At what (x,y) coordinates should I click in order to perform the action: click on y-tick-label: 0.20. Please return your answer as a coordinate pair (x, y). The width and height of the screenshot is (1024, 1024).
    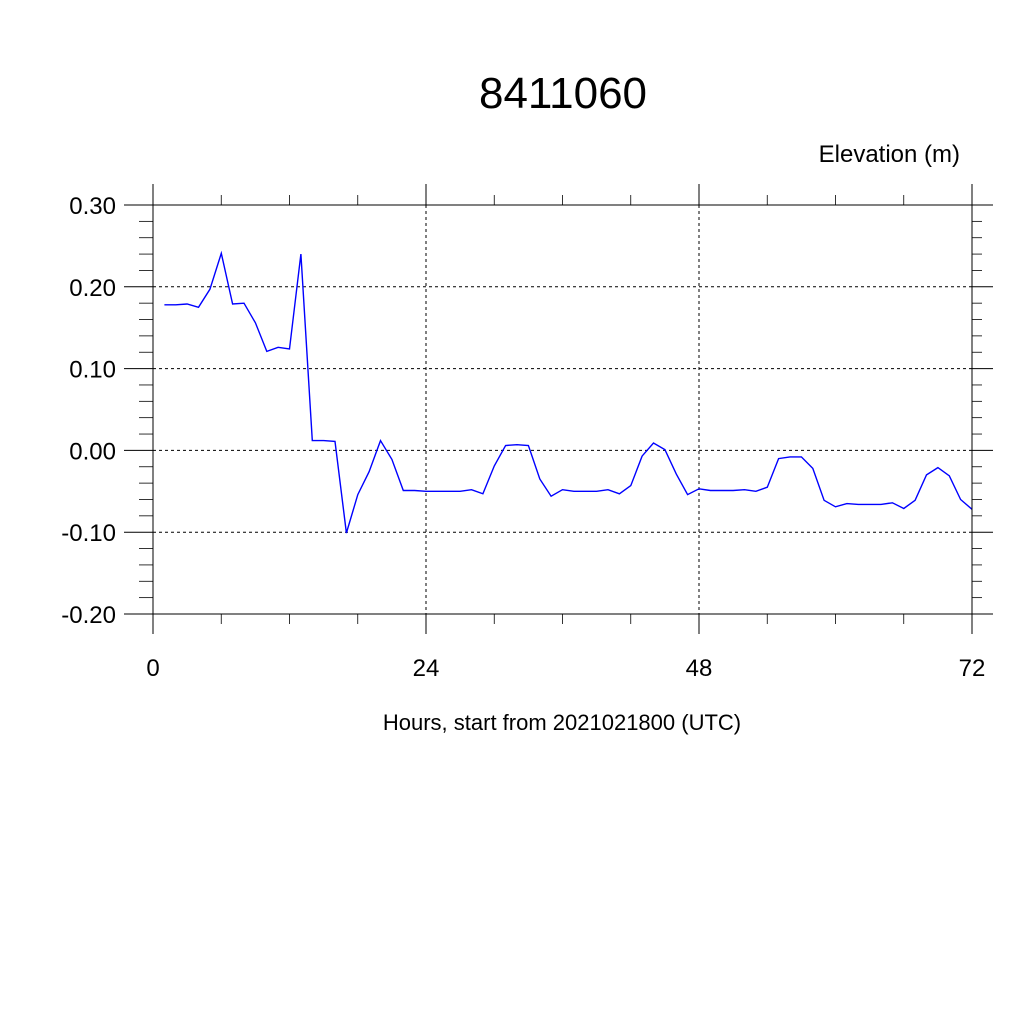
    Looking at the image, I should click on (92, 288).